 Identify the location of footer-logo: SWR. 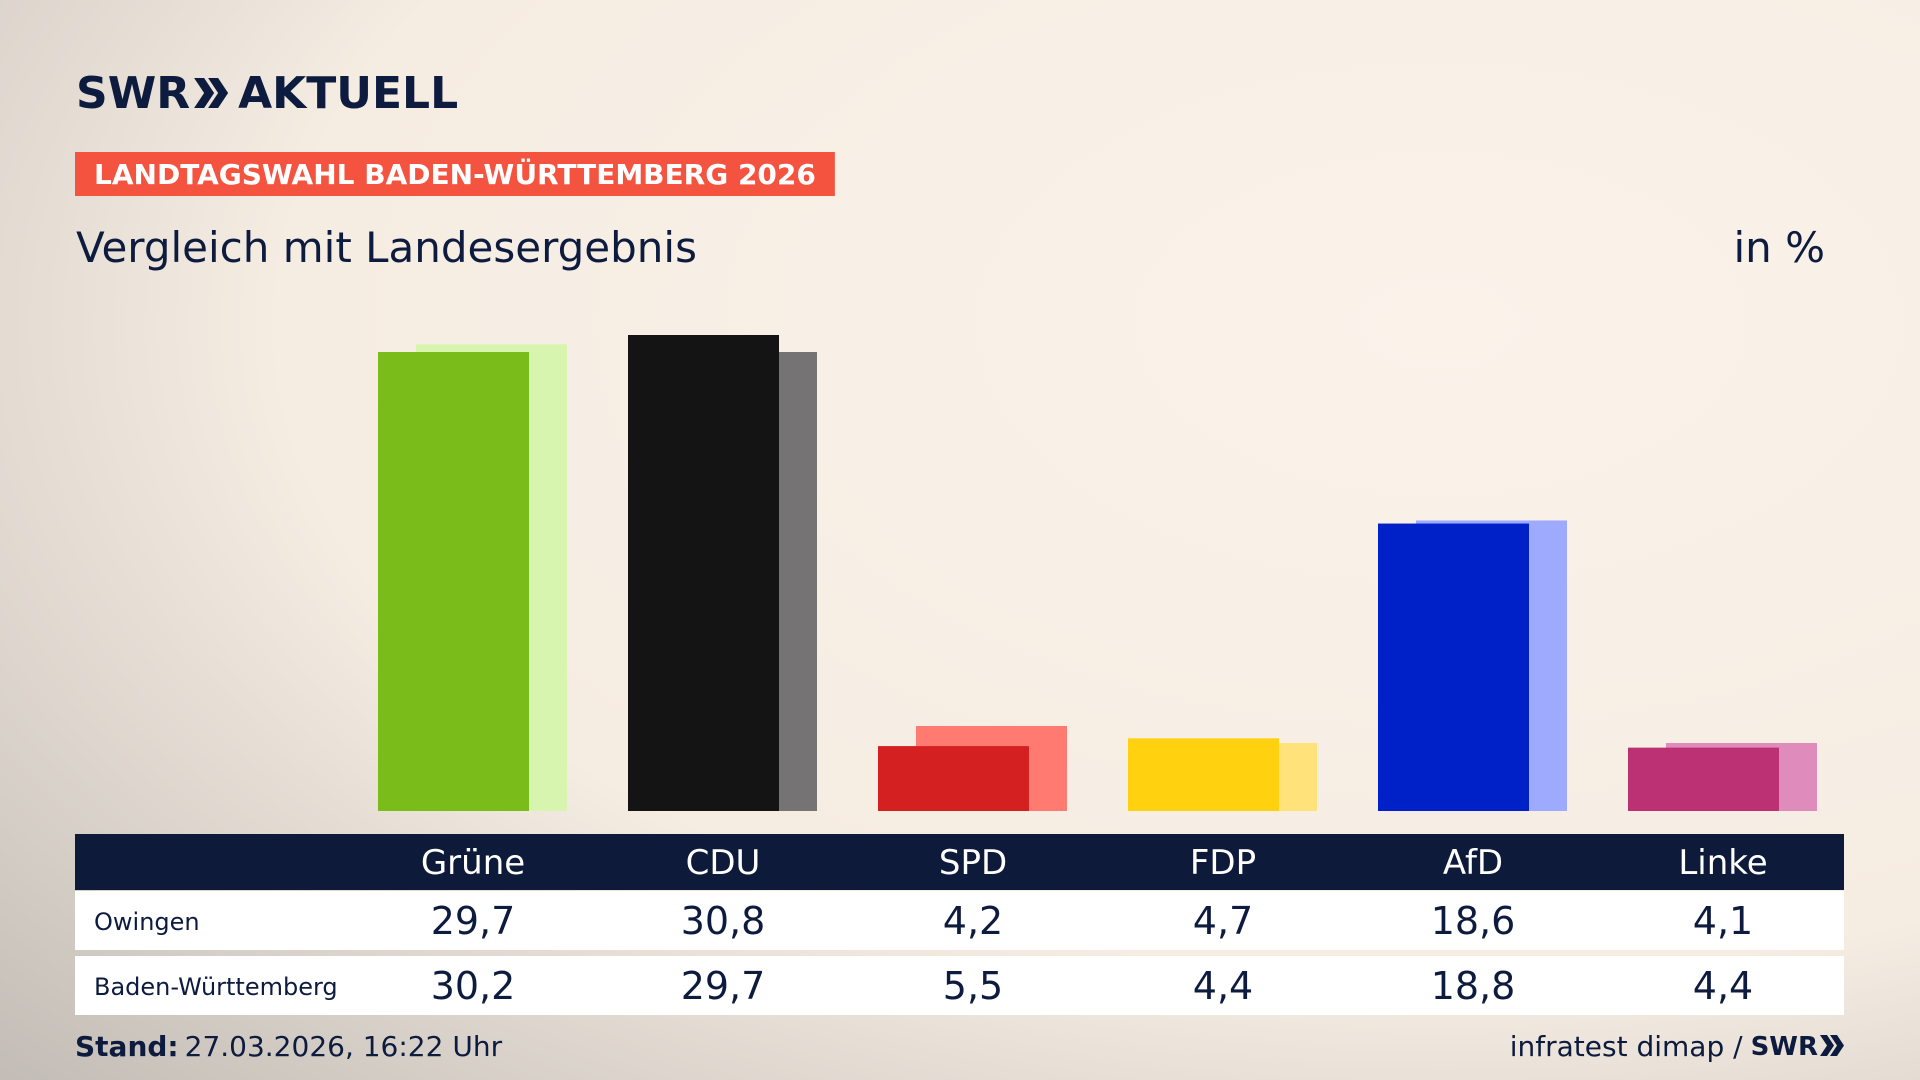
(1784, 1047).